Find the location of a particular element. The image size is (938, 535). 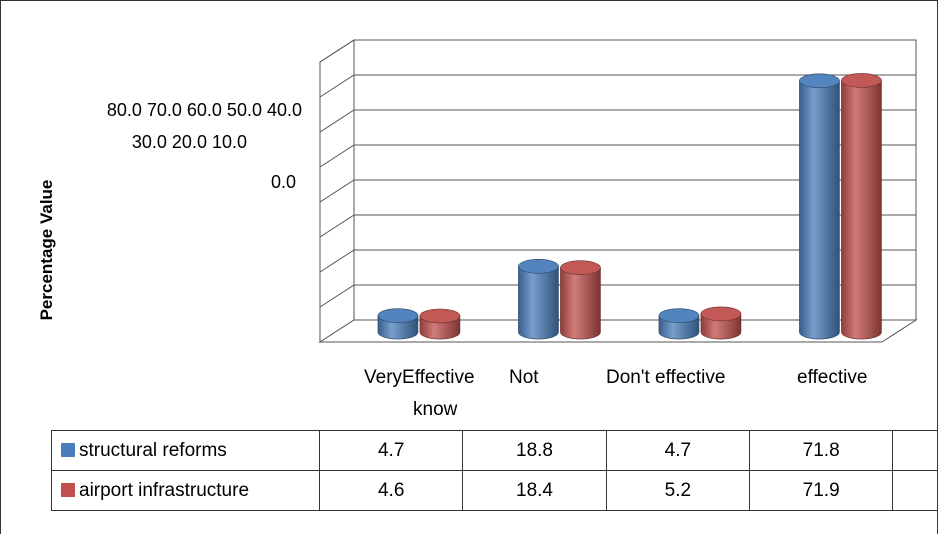

legend-entry-airport-infrastructure: airport infrastructure is located at coordinates (185, 490).